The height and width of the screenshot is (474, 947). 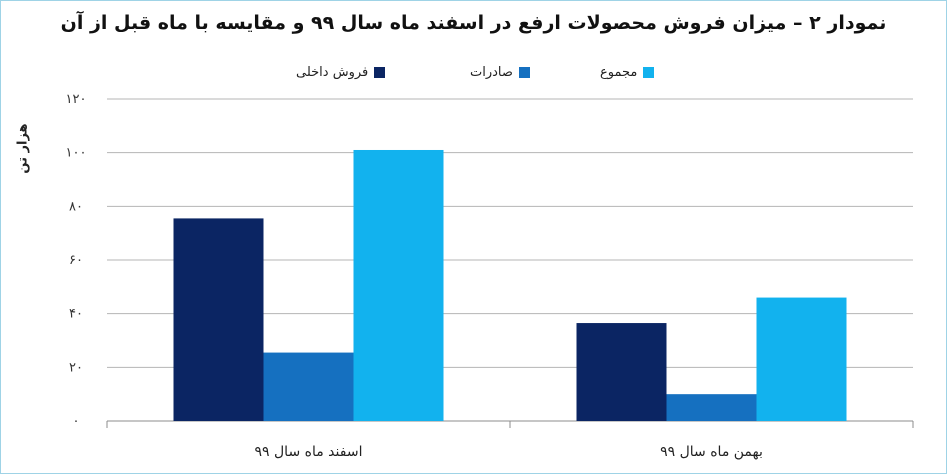 I want to click on legend-label-total: مجموع, so click(x=619, y=72).